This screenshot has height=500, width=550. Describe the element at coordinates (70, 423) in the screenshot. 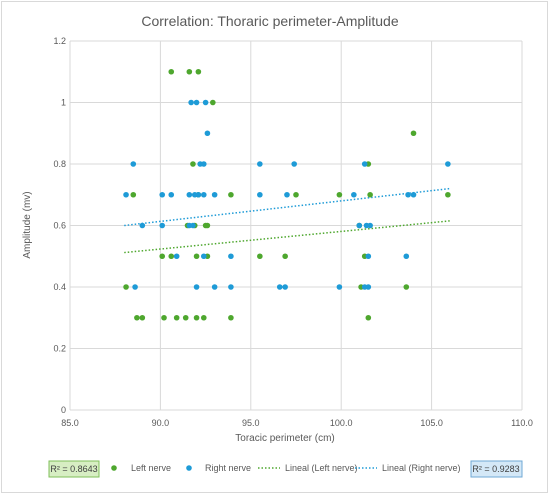

I see `x-tick-label: 85.0` at that location.